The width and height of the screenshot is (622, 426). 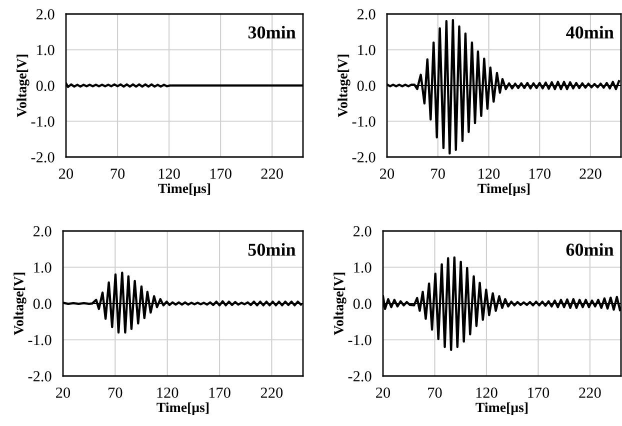 I want to click on annotation: 40min, so click(x=590, y=32).